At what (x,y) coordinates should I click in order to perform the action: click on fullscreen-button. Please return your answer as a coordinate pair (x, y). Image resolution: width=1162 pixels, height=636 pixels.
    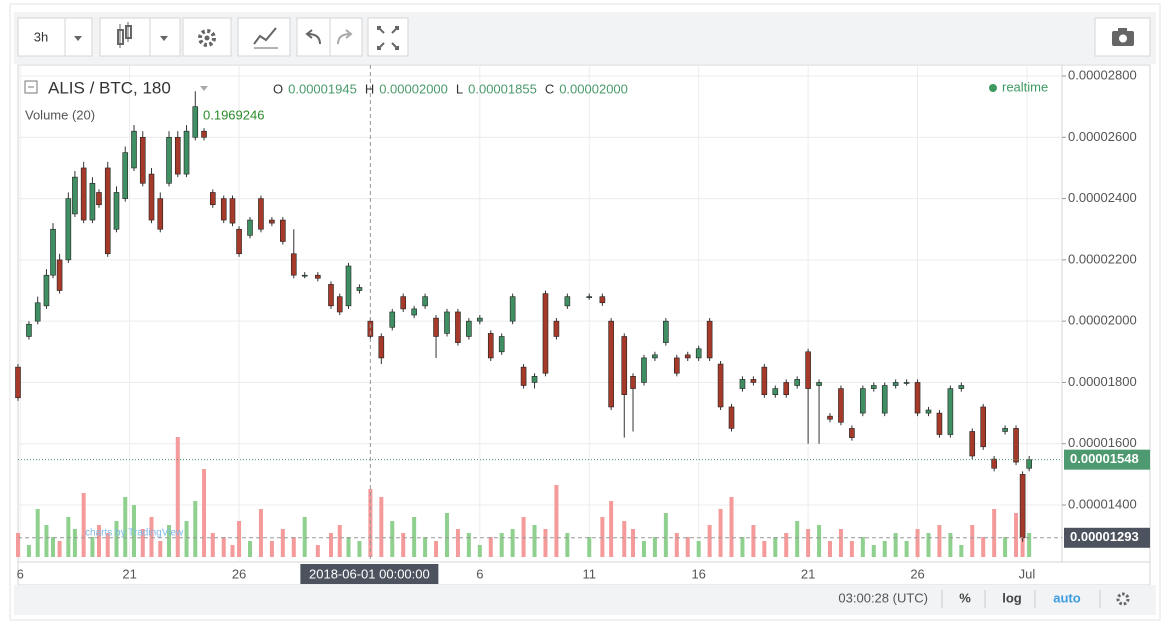
    Looking at the image, I should click on (388, 37).